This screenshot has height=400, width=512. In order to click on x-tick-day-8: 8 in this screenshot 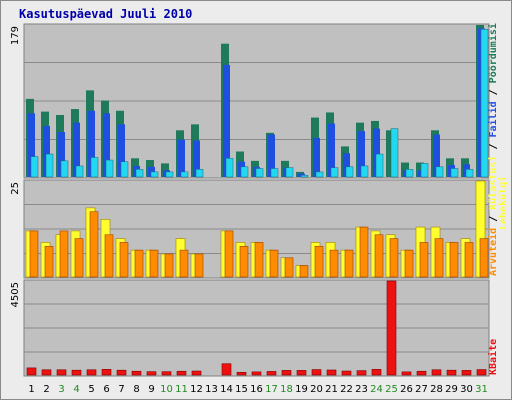, I will do `click(136, 389)`.